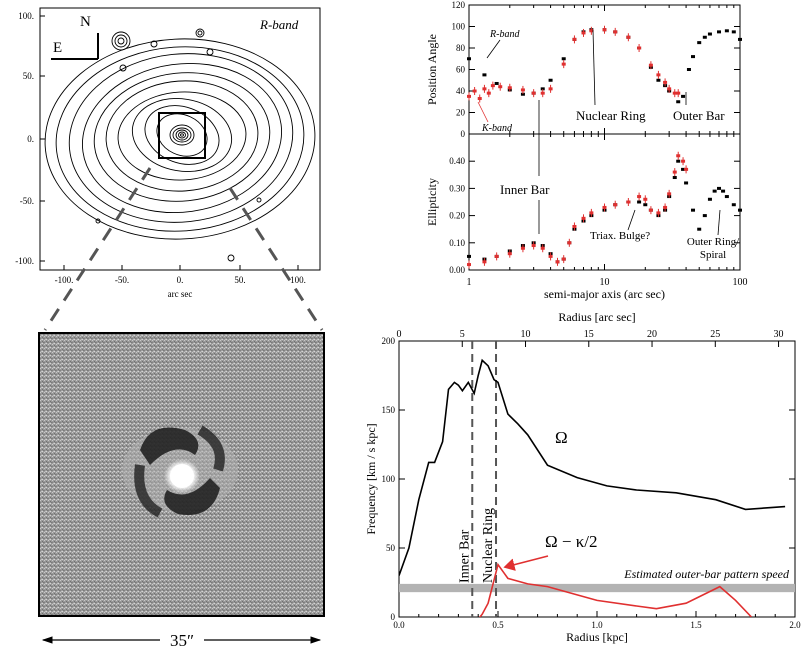  I want to click on x2-tick-label: 25, so click(715, 334).